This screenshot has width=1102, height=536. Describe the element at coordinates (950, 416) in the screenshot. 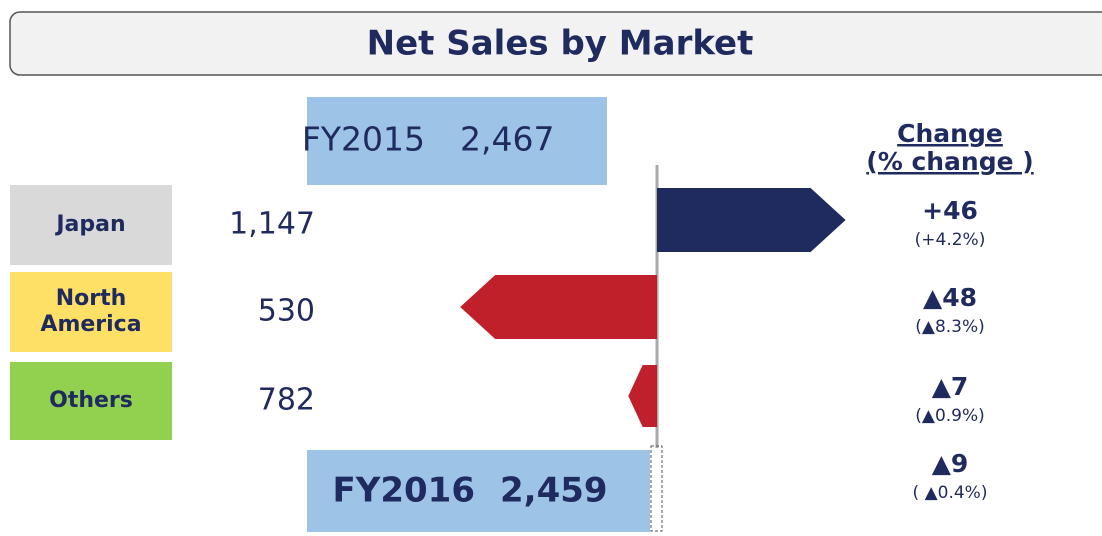

I see `pct-label: (▲0.9%)` at that location.